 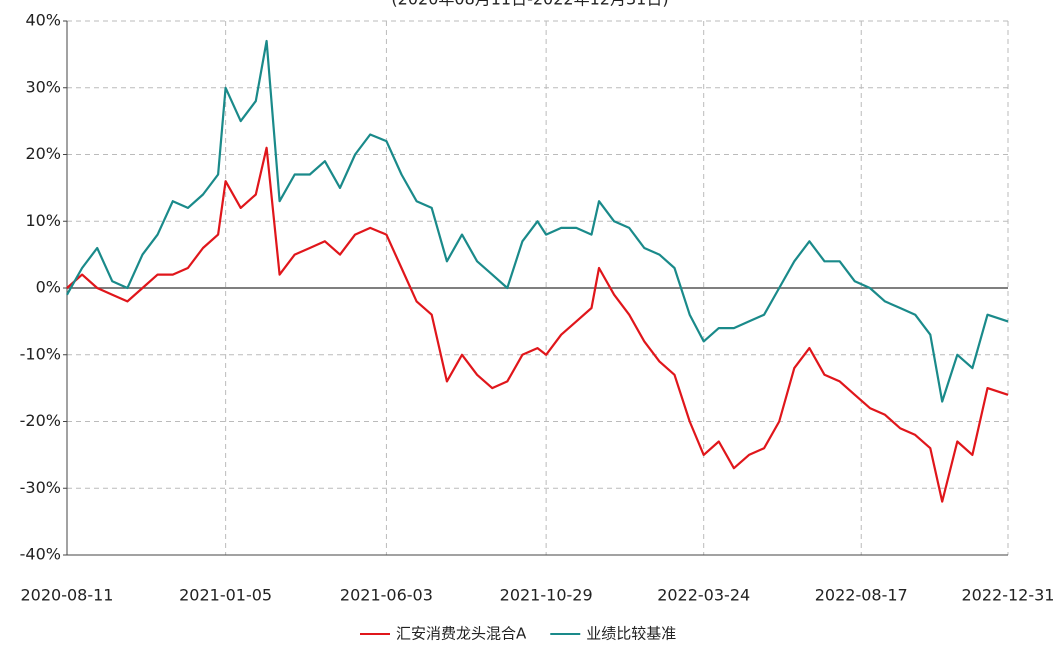 I want to click on y-tick-label: -40%, so click(x=40, y=554).